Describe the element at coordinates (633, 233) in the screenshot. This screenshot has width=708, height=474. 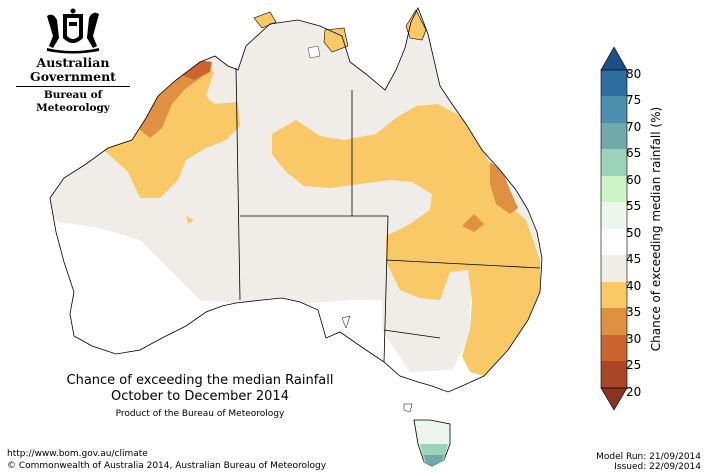
I see `legend-tick-50: 50` at that location.